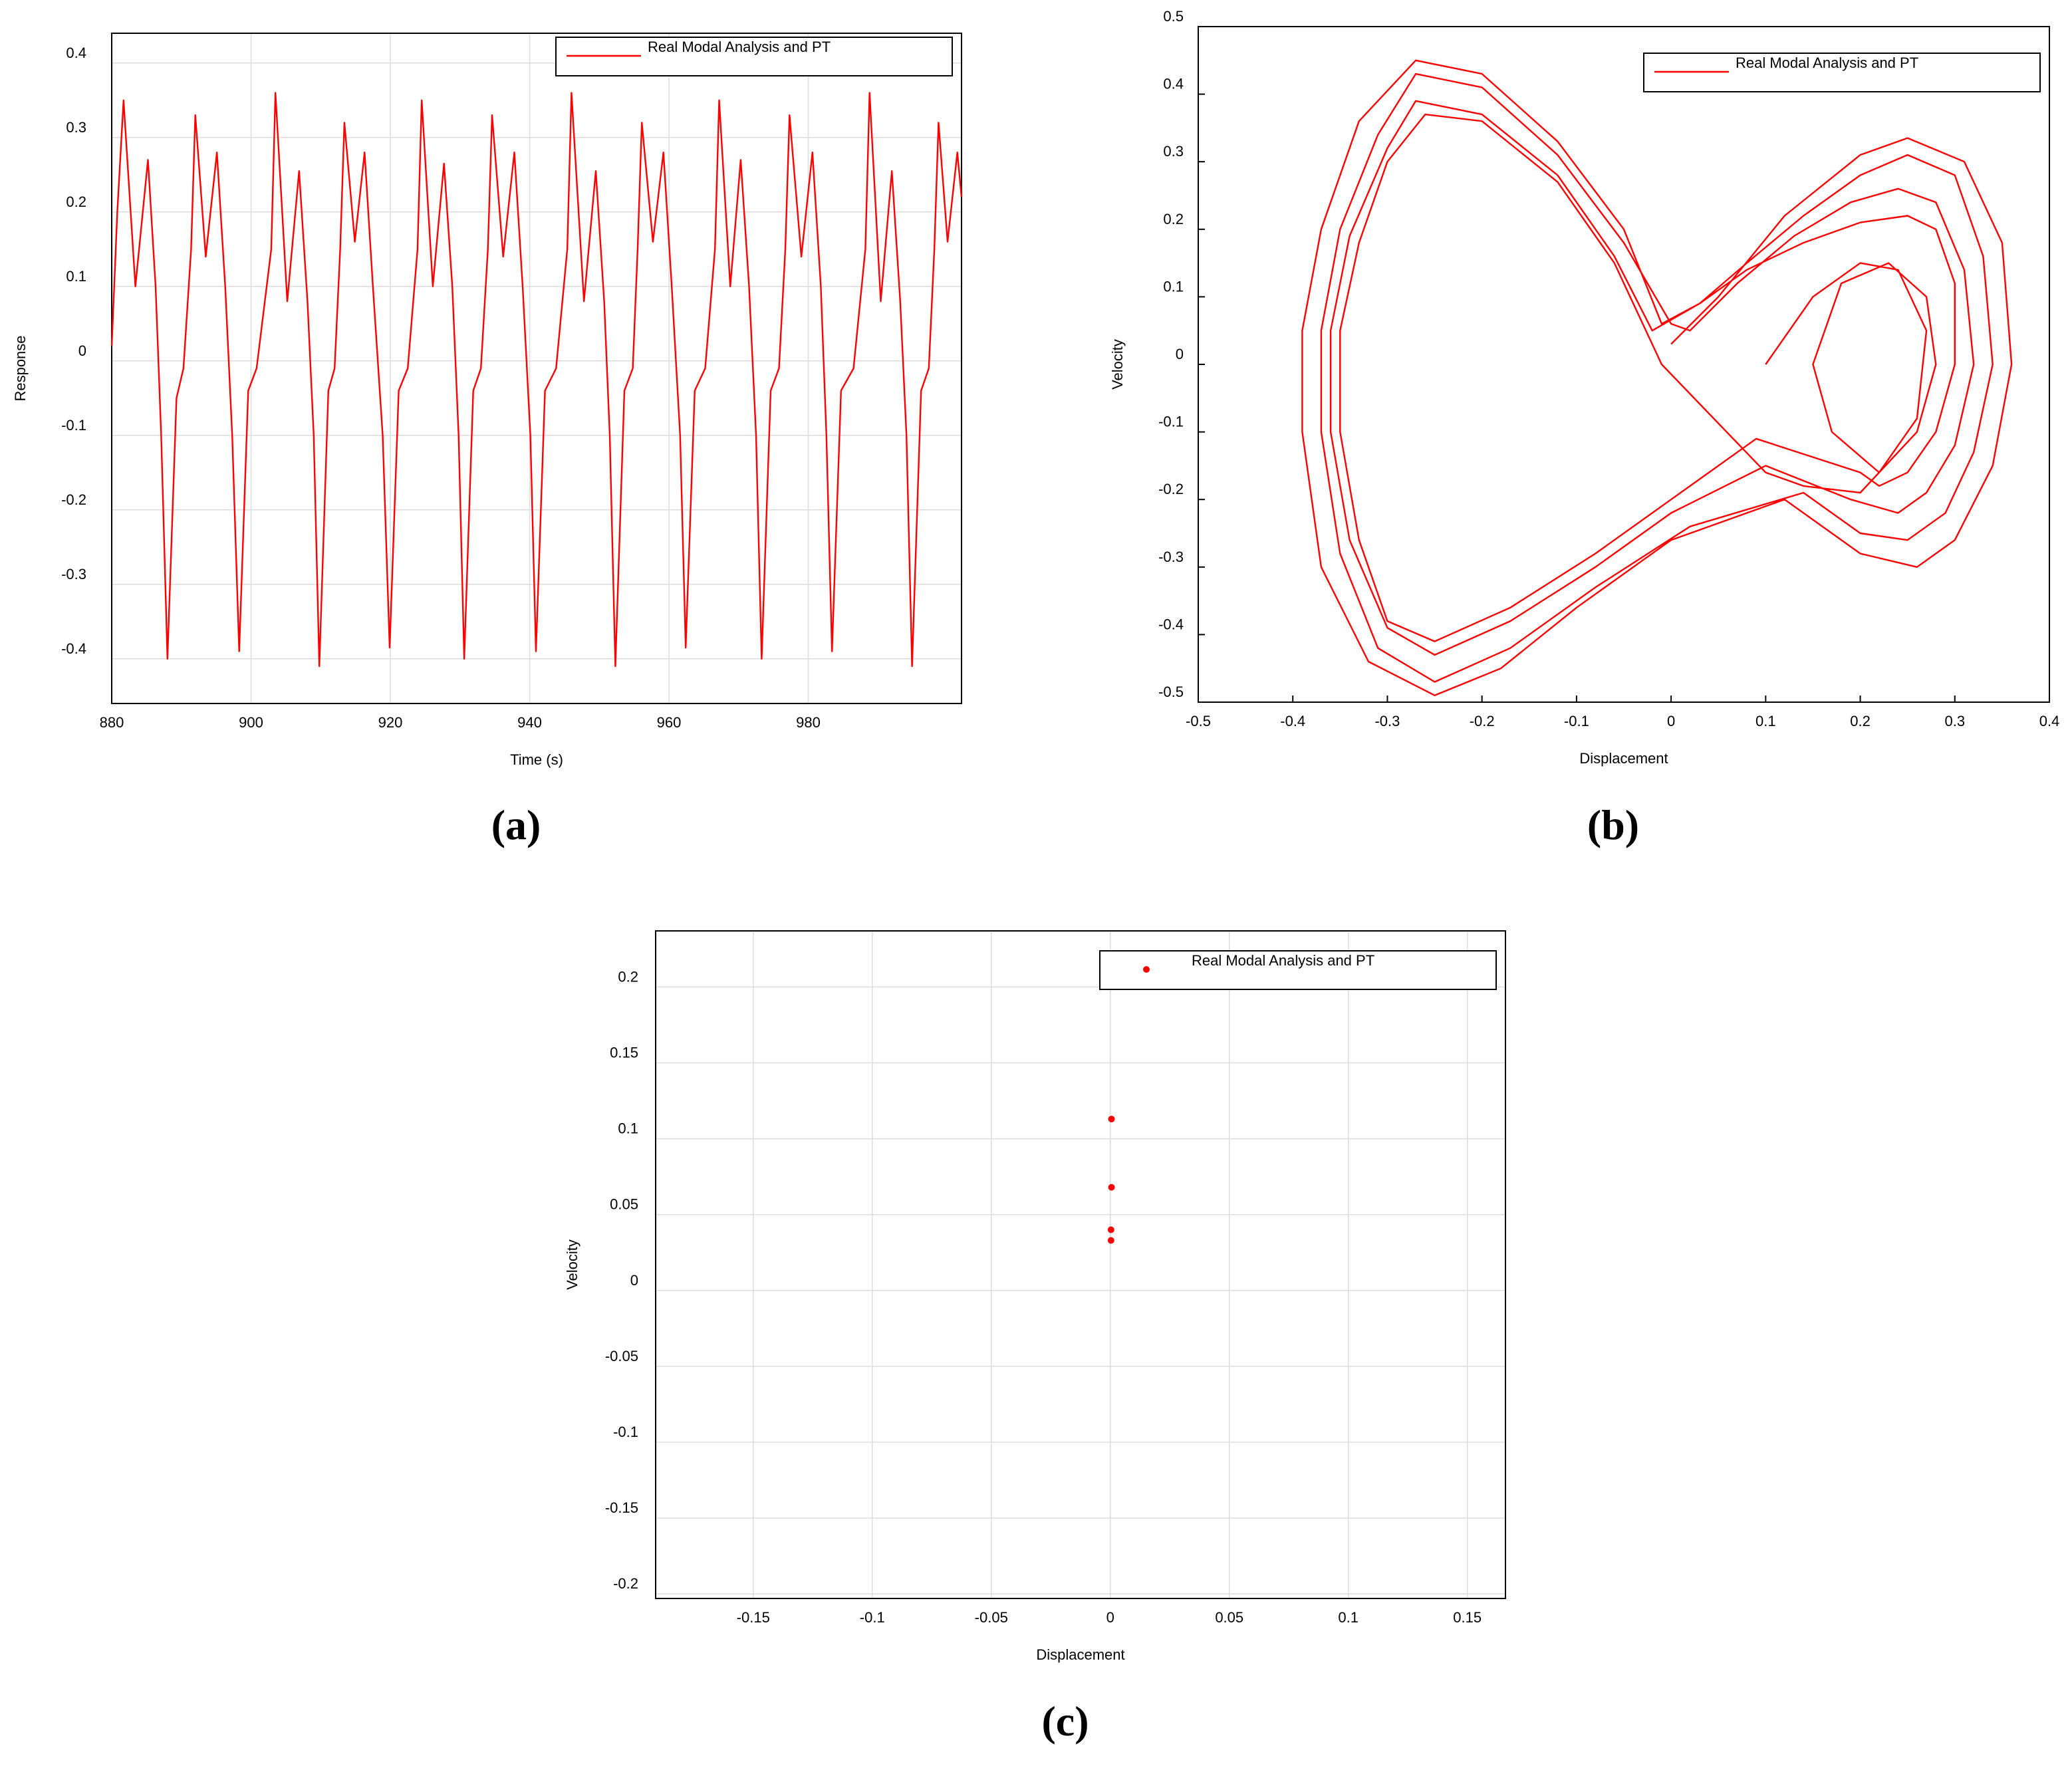 This screenshot has width=2072, height=1778. Describe the element at coordinates (1292, 721) in the screenshot. I see `x-tick-label: -0.4` at that location.